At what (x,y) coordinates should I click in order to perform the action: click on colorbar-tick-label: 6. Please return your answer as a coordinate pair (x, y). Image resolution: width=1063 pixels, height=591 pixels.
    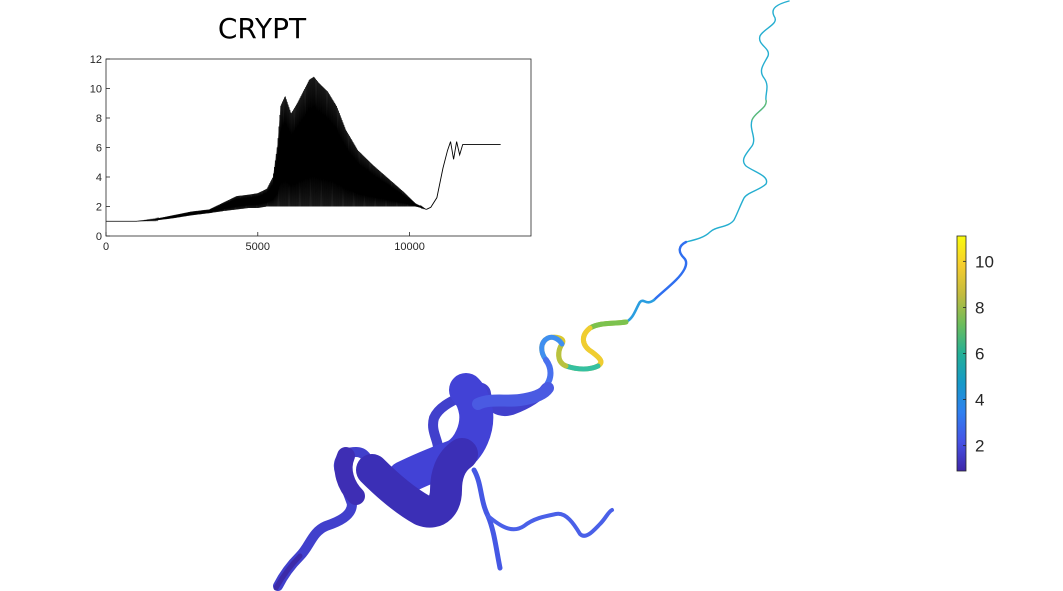
    Looking at the image, I should click on (979, 354).